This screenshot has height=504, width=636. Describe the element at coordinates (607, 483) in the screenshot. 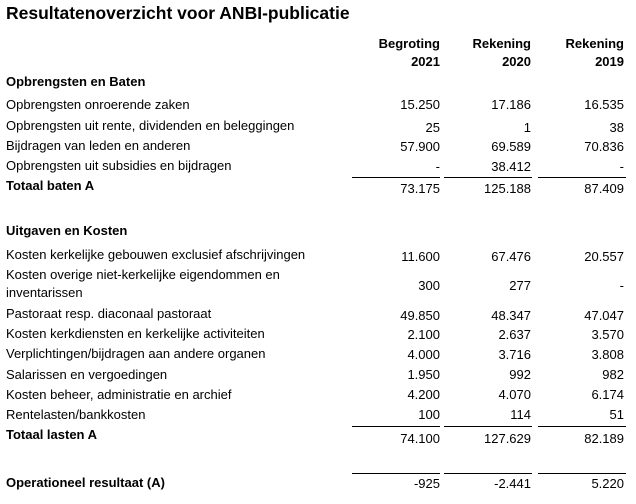

I see `cell-value: 5.220` at that location.